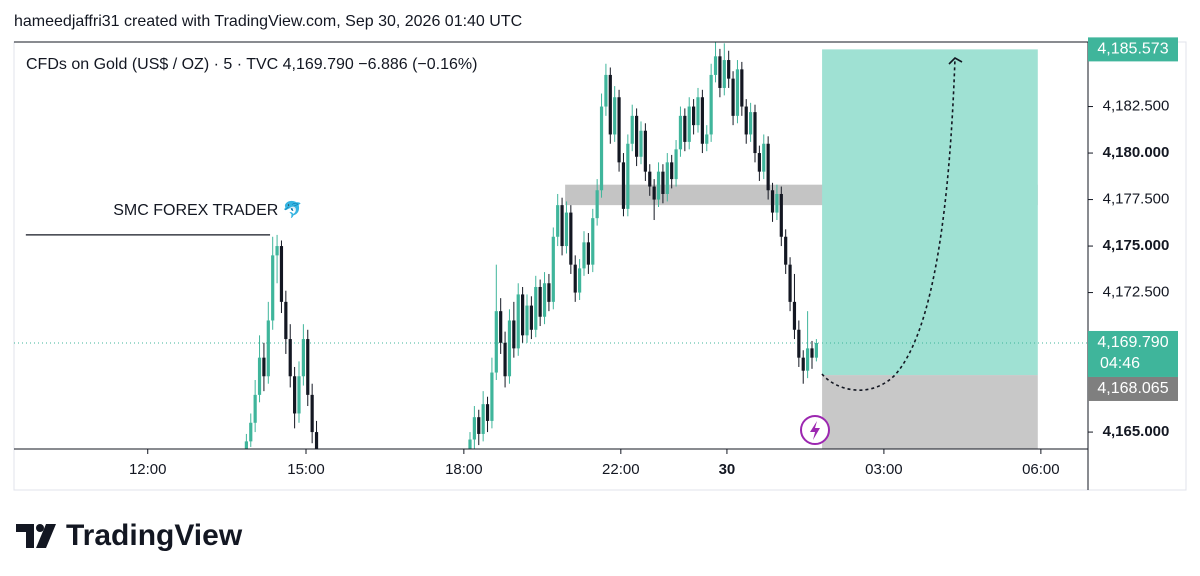  I want to click on level-label: SMC FOREX TRADER 🐬, so click(207, 209).